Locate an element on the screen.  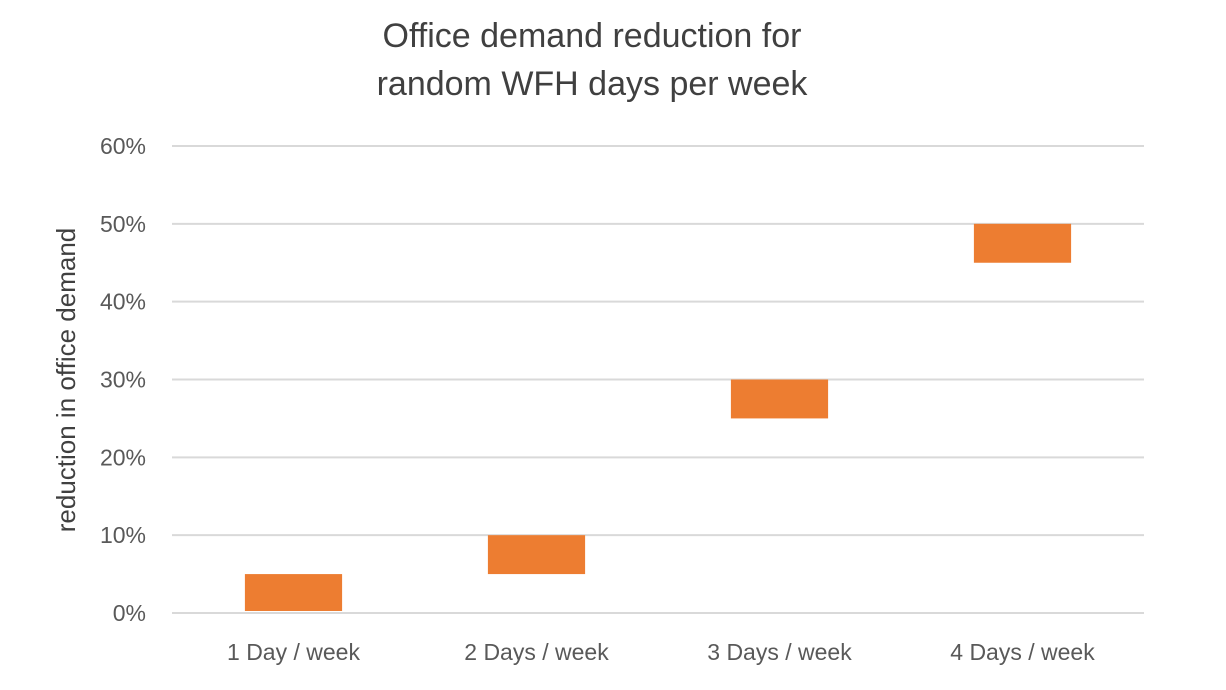
chart-title-line-1: Office demand reduction for is located at coordinates (592, 36).